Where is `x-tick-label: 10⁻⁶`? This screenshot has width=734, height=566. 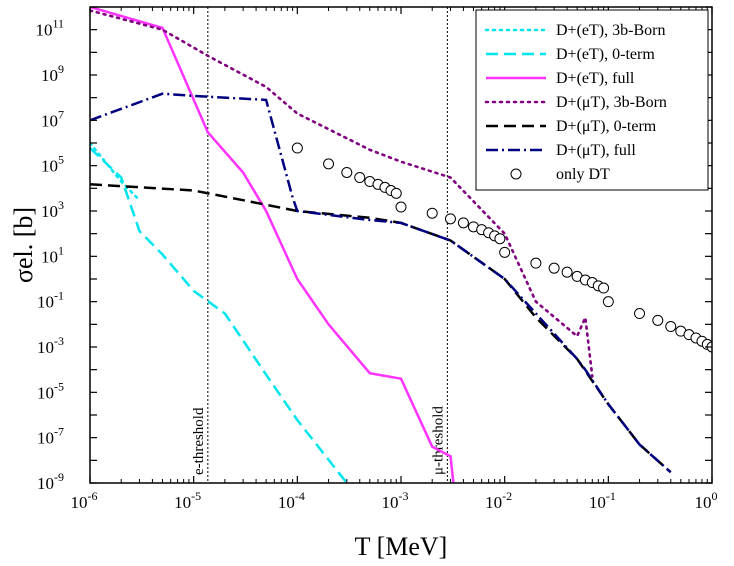 x-tick-label: 10⁻⁶ is located at coordinates (84, 500).